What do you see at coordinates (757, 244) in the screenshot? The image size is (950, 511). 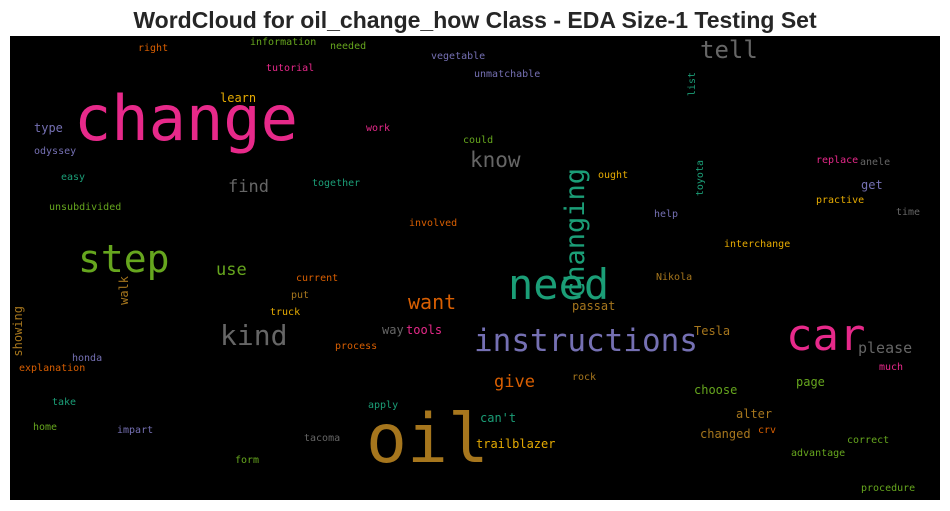 I see `word-interchange: interchange` at bounding box center [757, 244].